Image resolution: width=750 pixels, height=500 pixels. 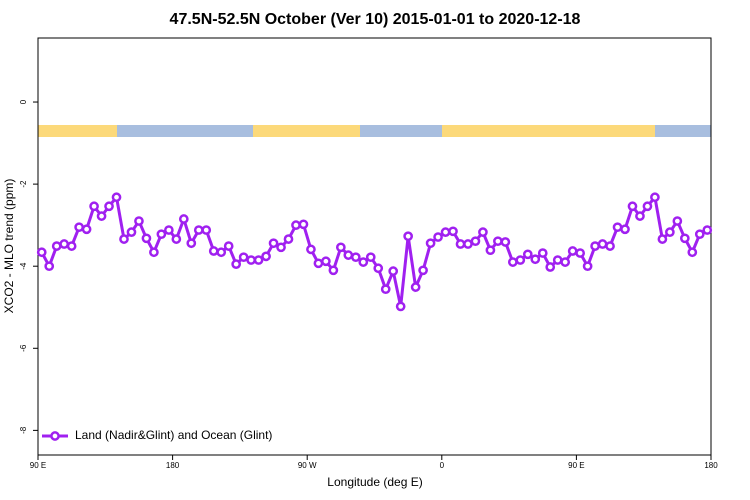 I want to click on y-tick-label: -4, so click(x=23, y=266).